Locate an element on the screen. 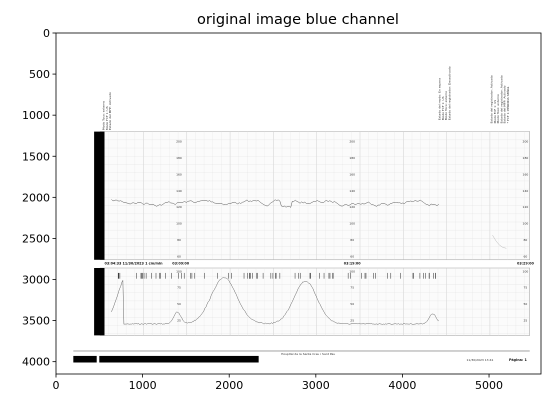 Image resolution: width=560 pixels, height=416 pixels. annotation-right: * FCF 1: PÉRDIDA SEÑAL is located at coordinates (507, 104).